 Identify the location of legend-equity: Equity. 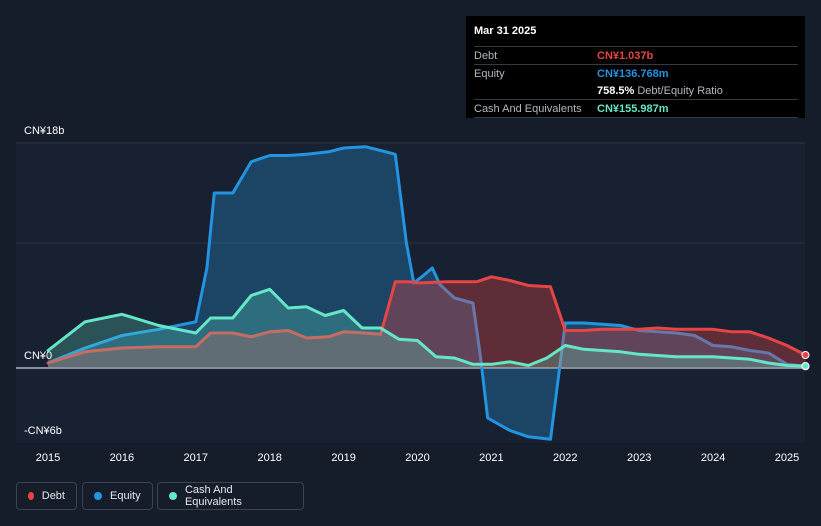
(117, 496).